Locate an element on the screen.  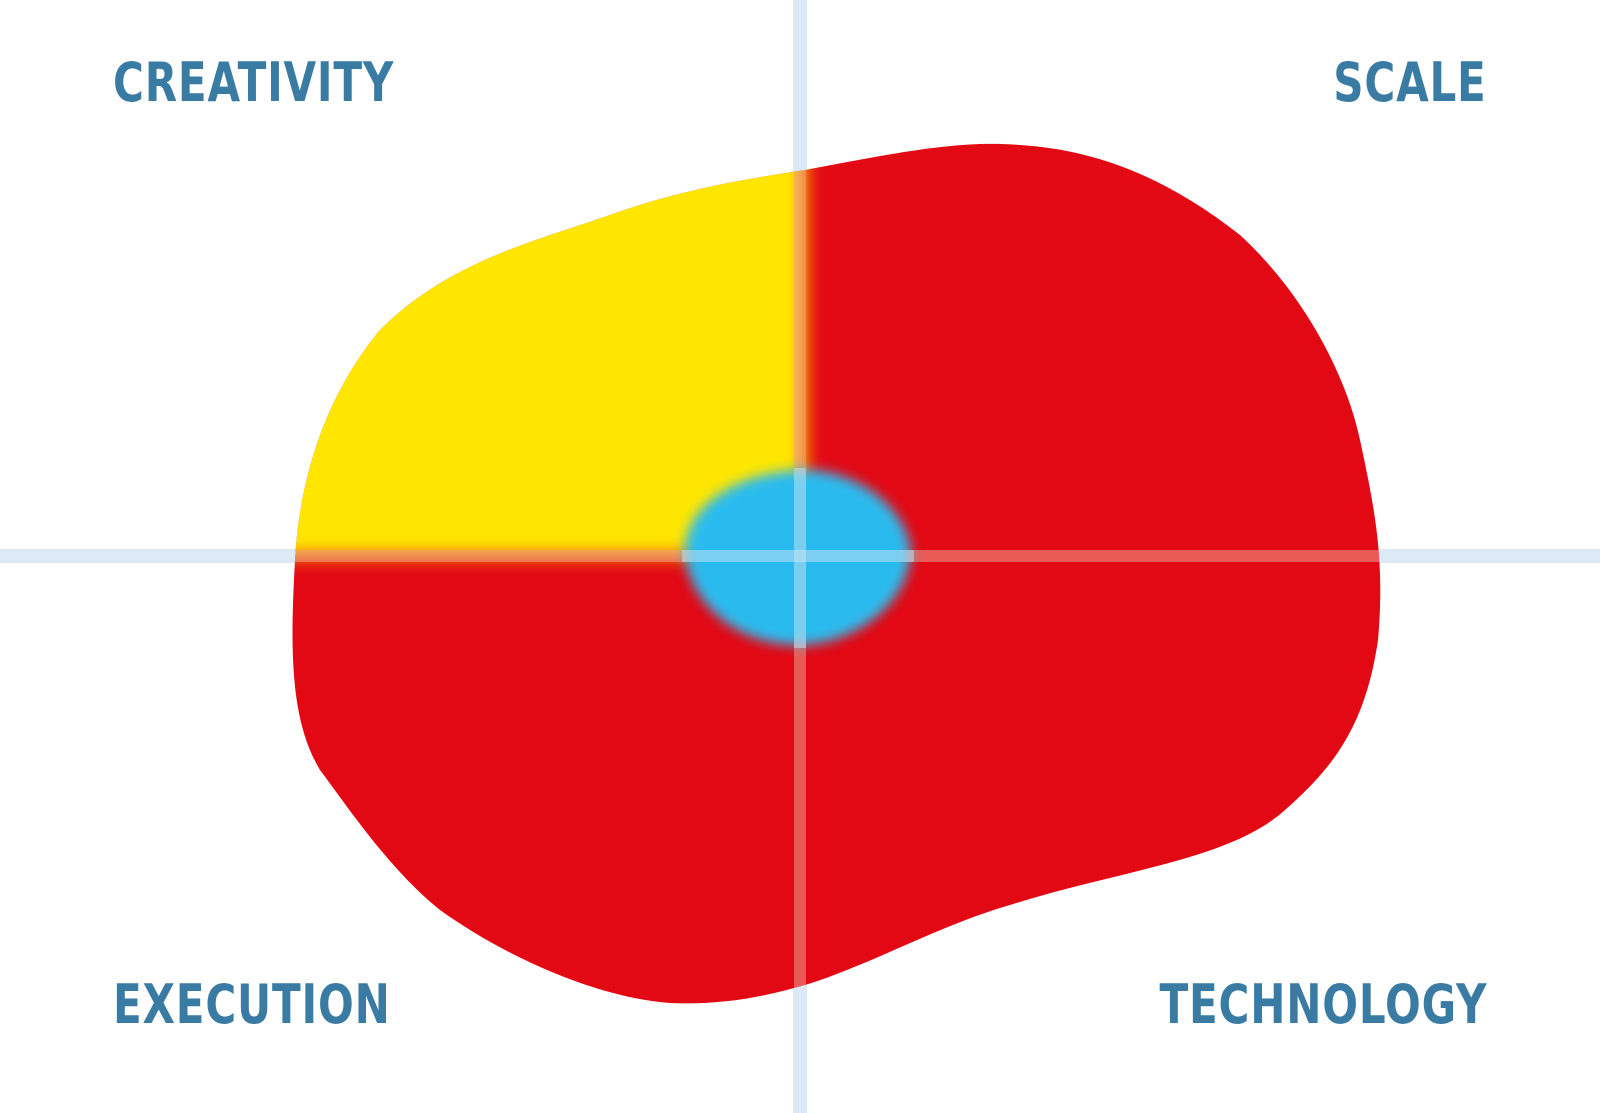
quadrant-label-creativity: CREATIVITY is located at coordinates (254, 82).